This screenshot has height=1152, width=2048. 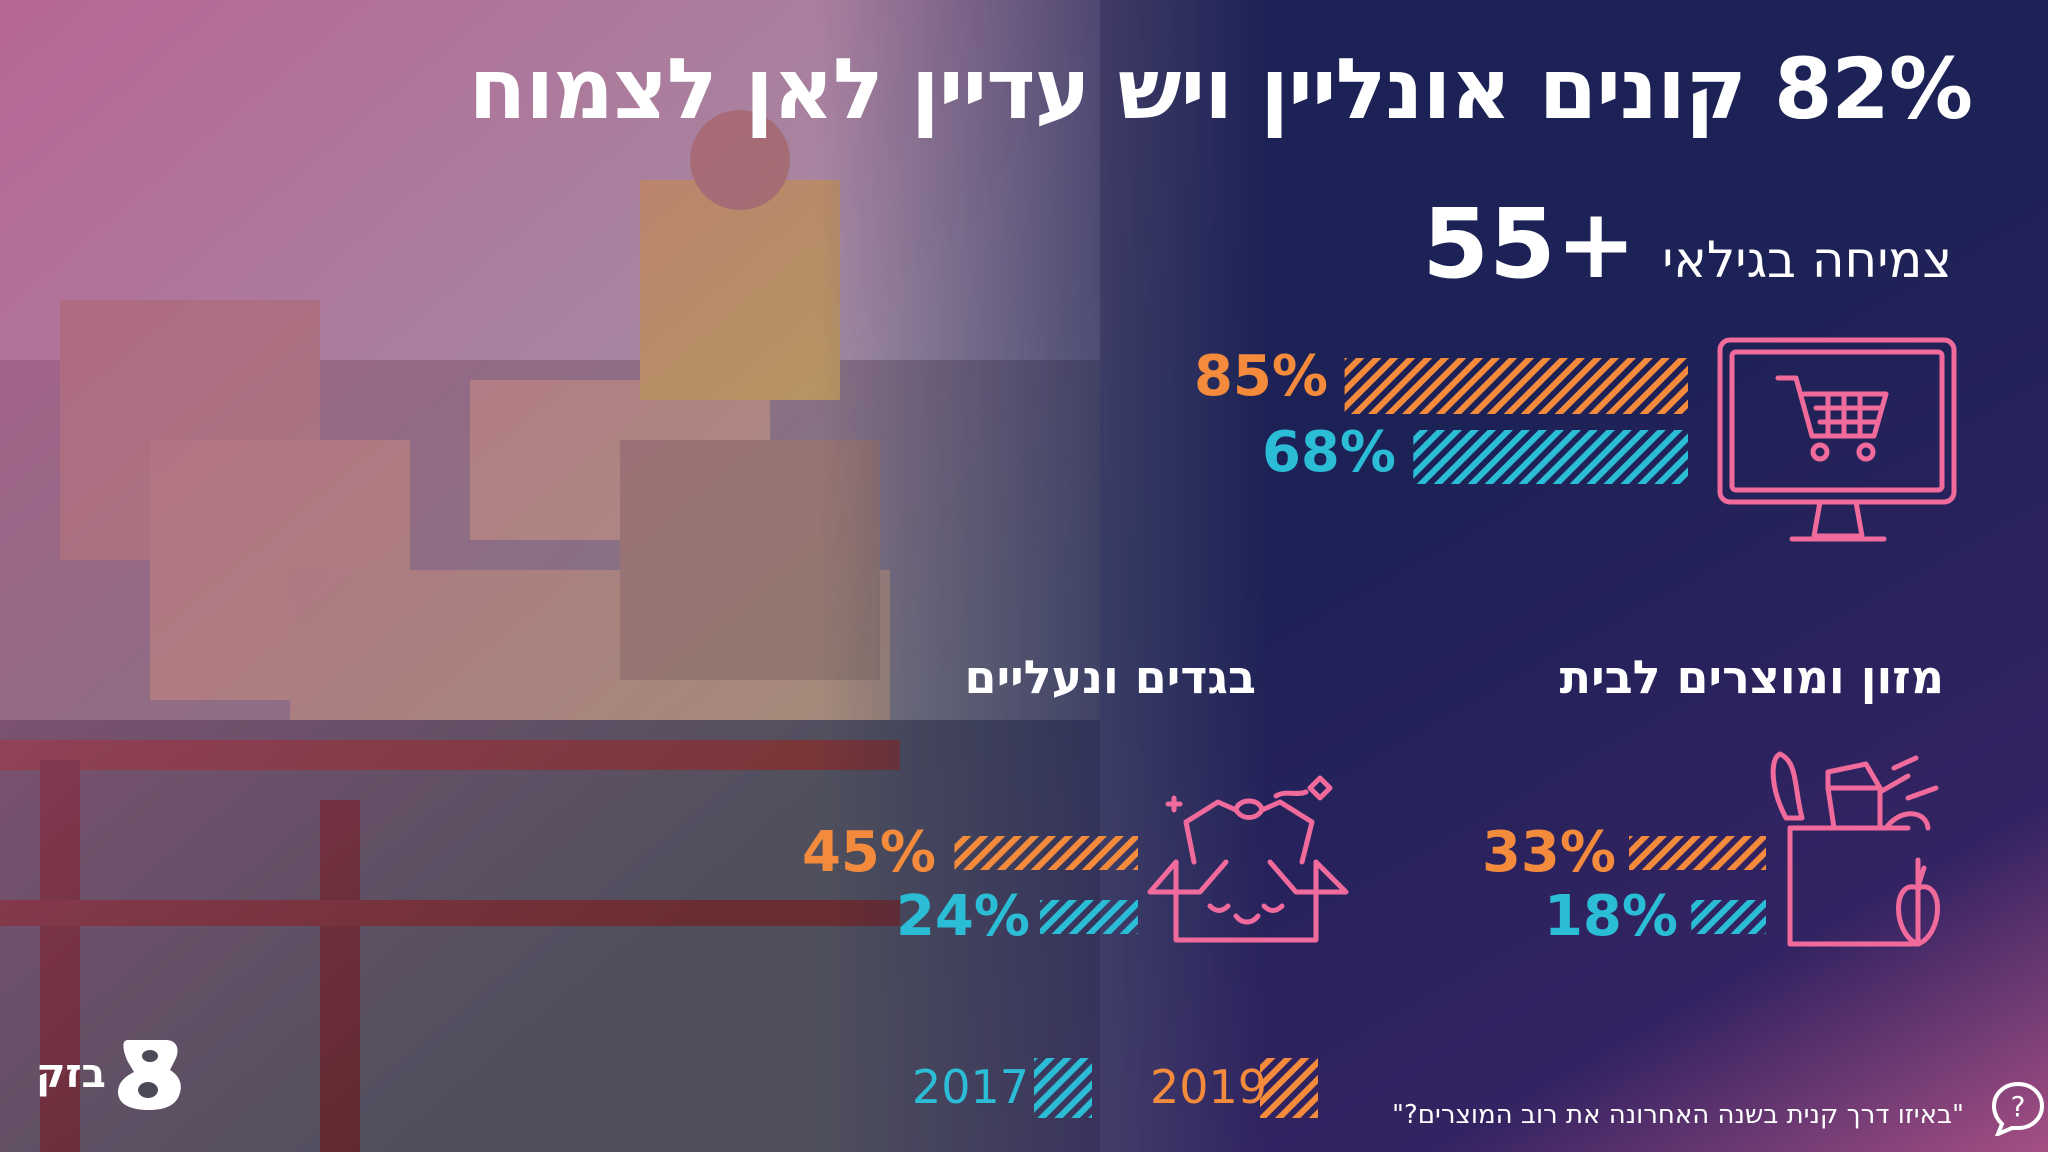 I want to click on clothing-box-icon, so click(x=1248, y=859).